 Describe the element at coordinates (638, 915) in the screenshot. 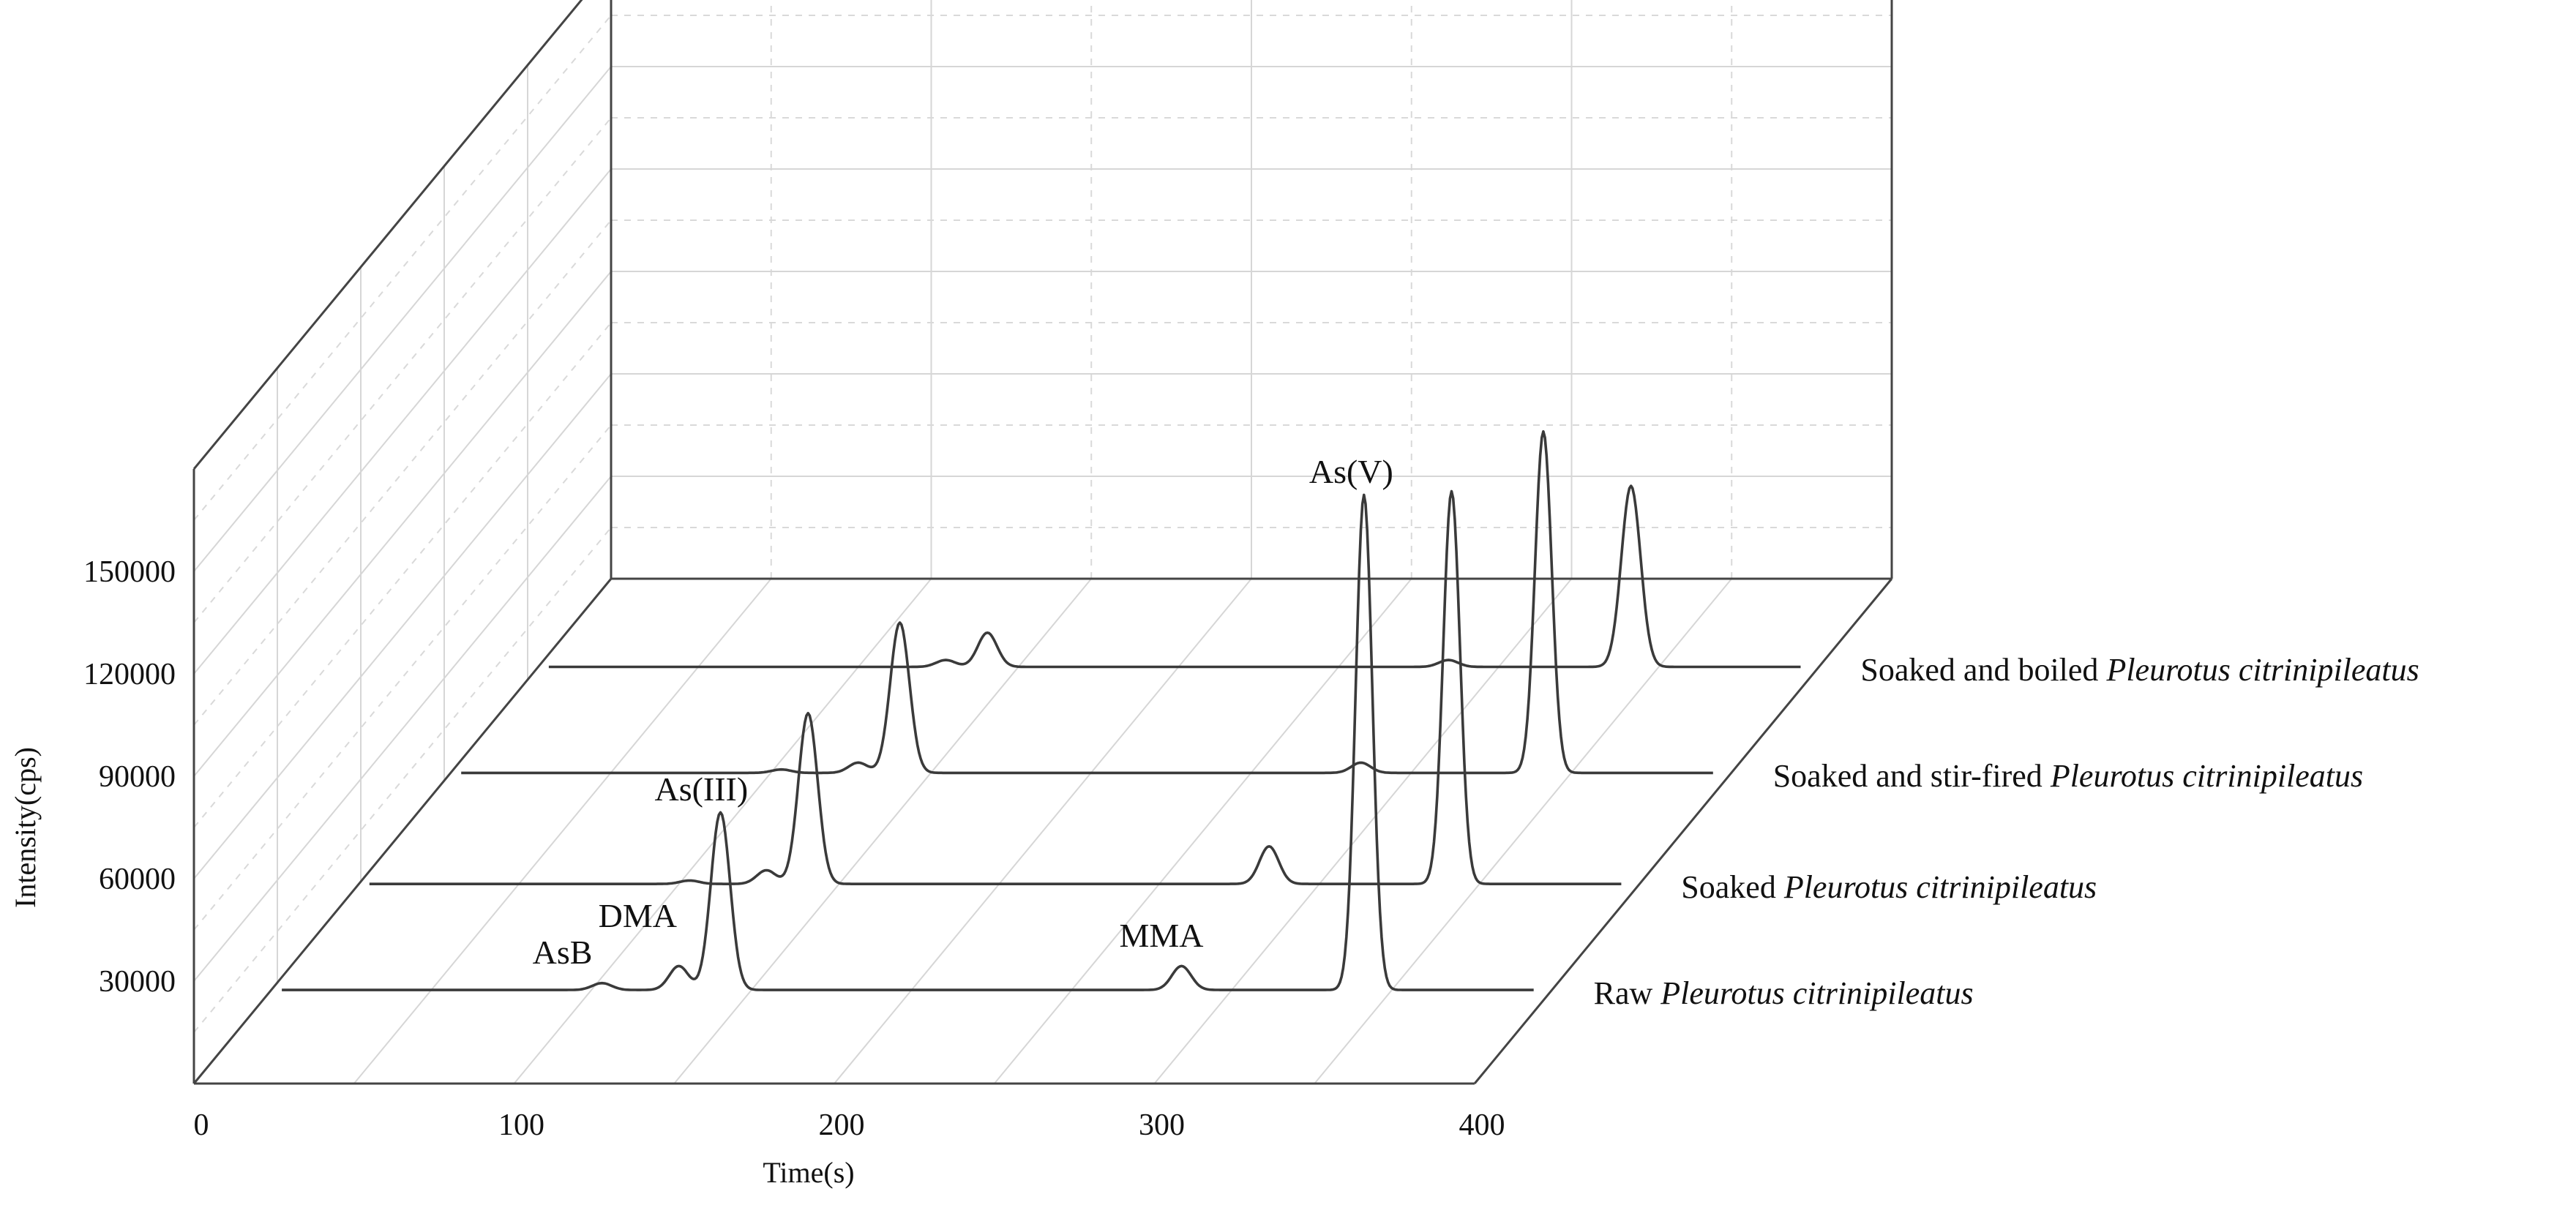

I see `peak-label: DMA` at that location.